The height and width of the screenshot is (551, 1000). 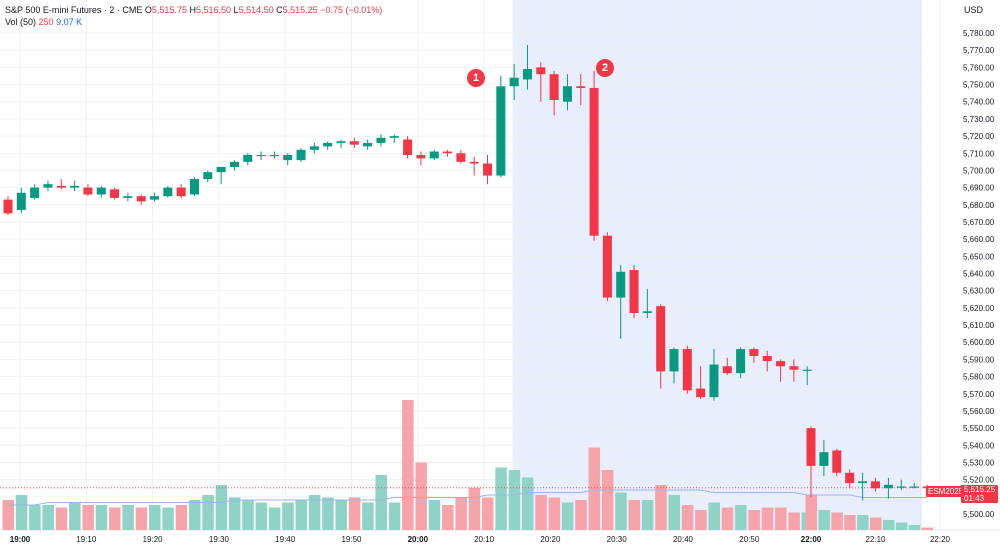 I want to click on volume-ma-value: 9.07 K, so click(x=69, y=22).